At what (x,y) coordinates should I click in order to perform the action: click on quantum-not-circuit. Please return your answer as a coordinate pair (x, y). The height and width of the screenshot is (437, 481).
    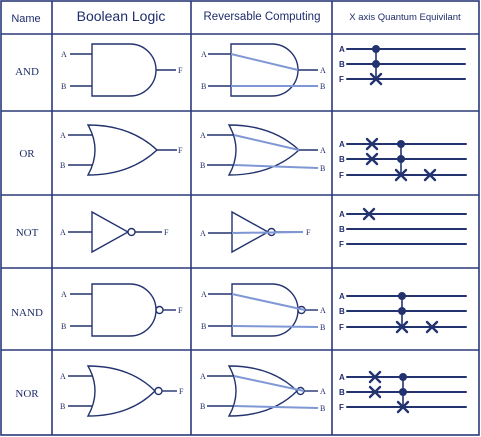
    Looking at the image, I should click on (406, 226).